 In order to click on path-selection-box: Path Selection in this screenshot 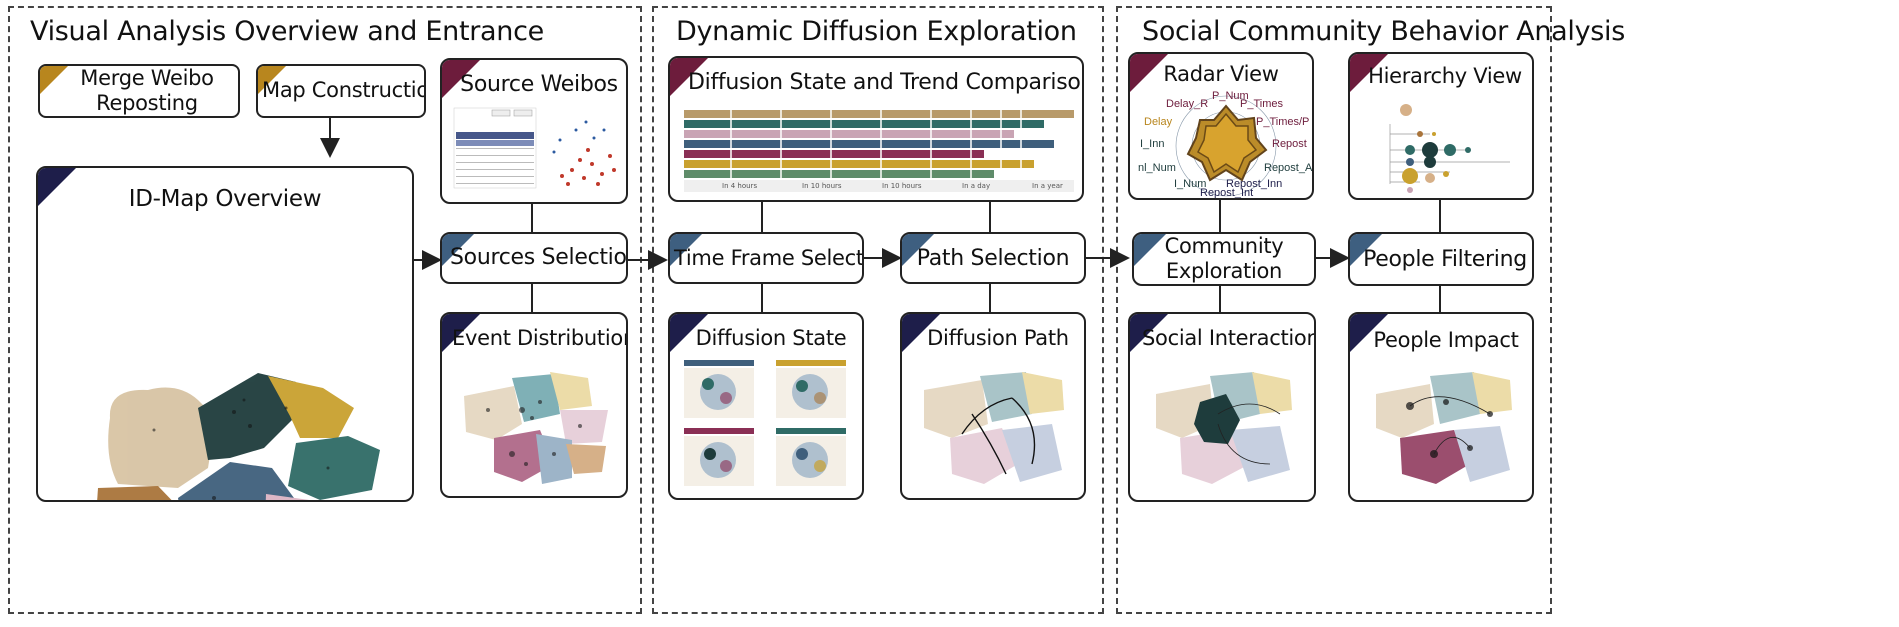, I will do `click(993, 258)`.